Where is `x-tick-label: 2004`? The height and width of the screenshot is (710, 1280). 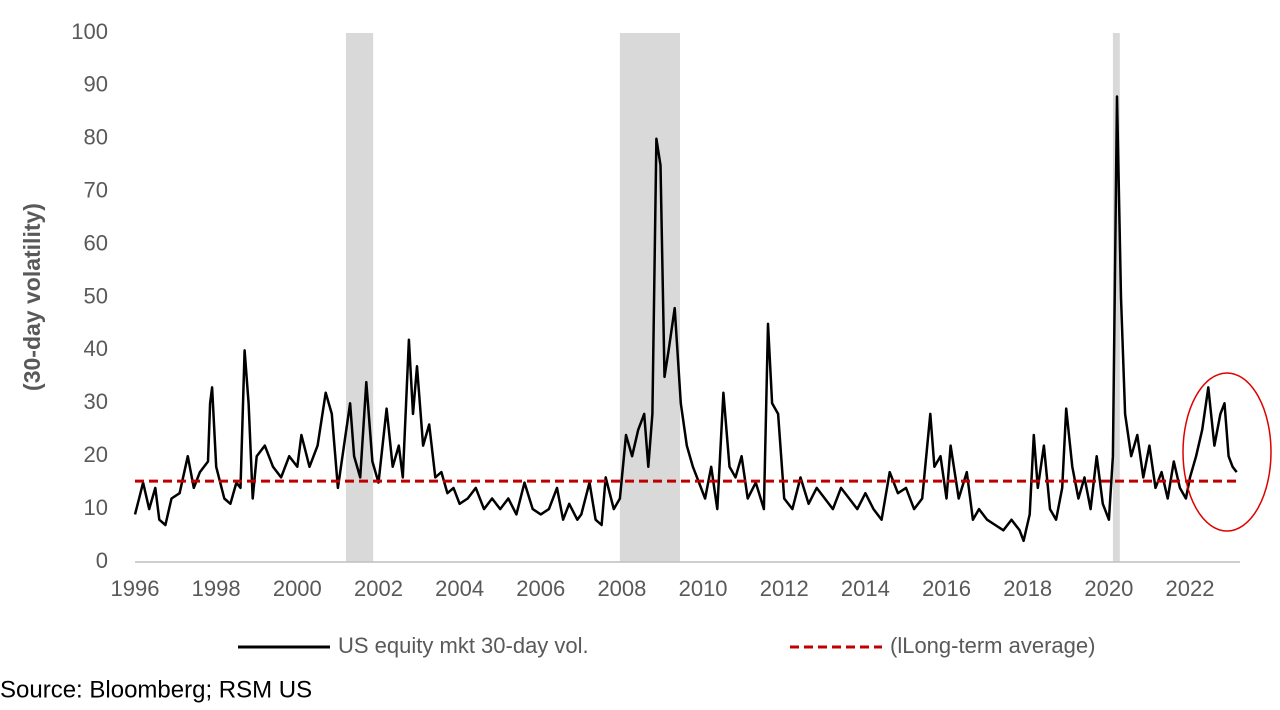
x-tick-label: 2004 is located at coordinates (459, 588).